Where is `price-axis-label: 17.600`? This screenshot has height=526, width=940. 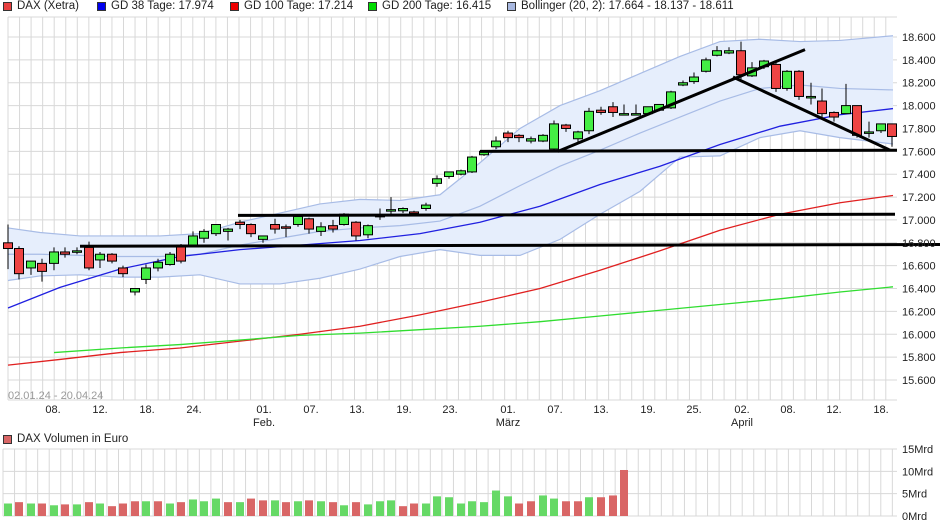
price-axis-label: 17.600 is located at coordinates (919, 152).